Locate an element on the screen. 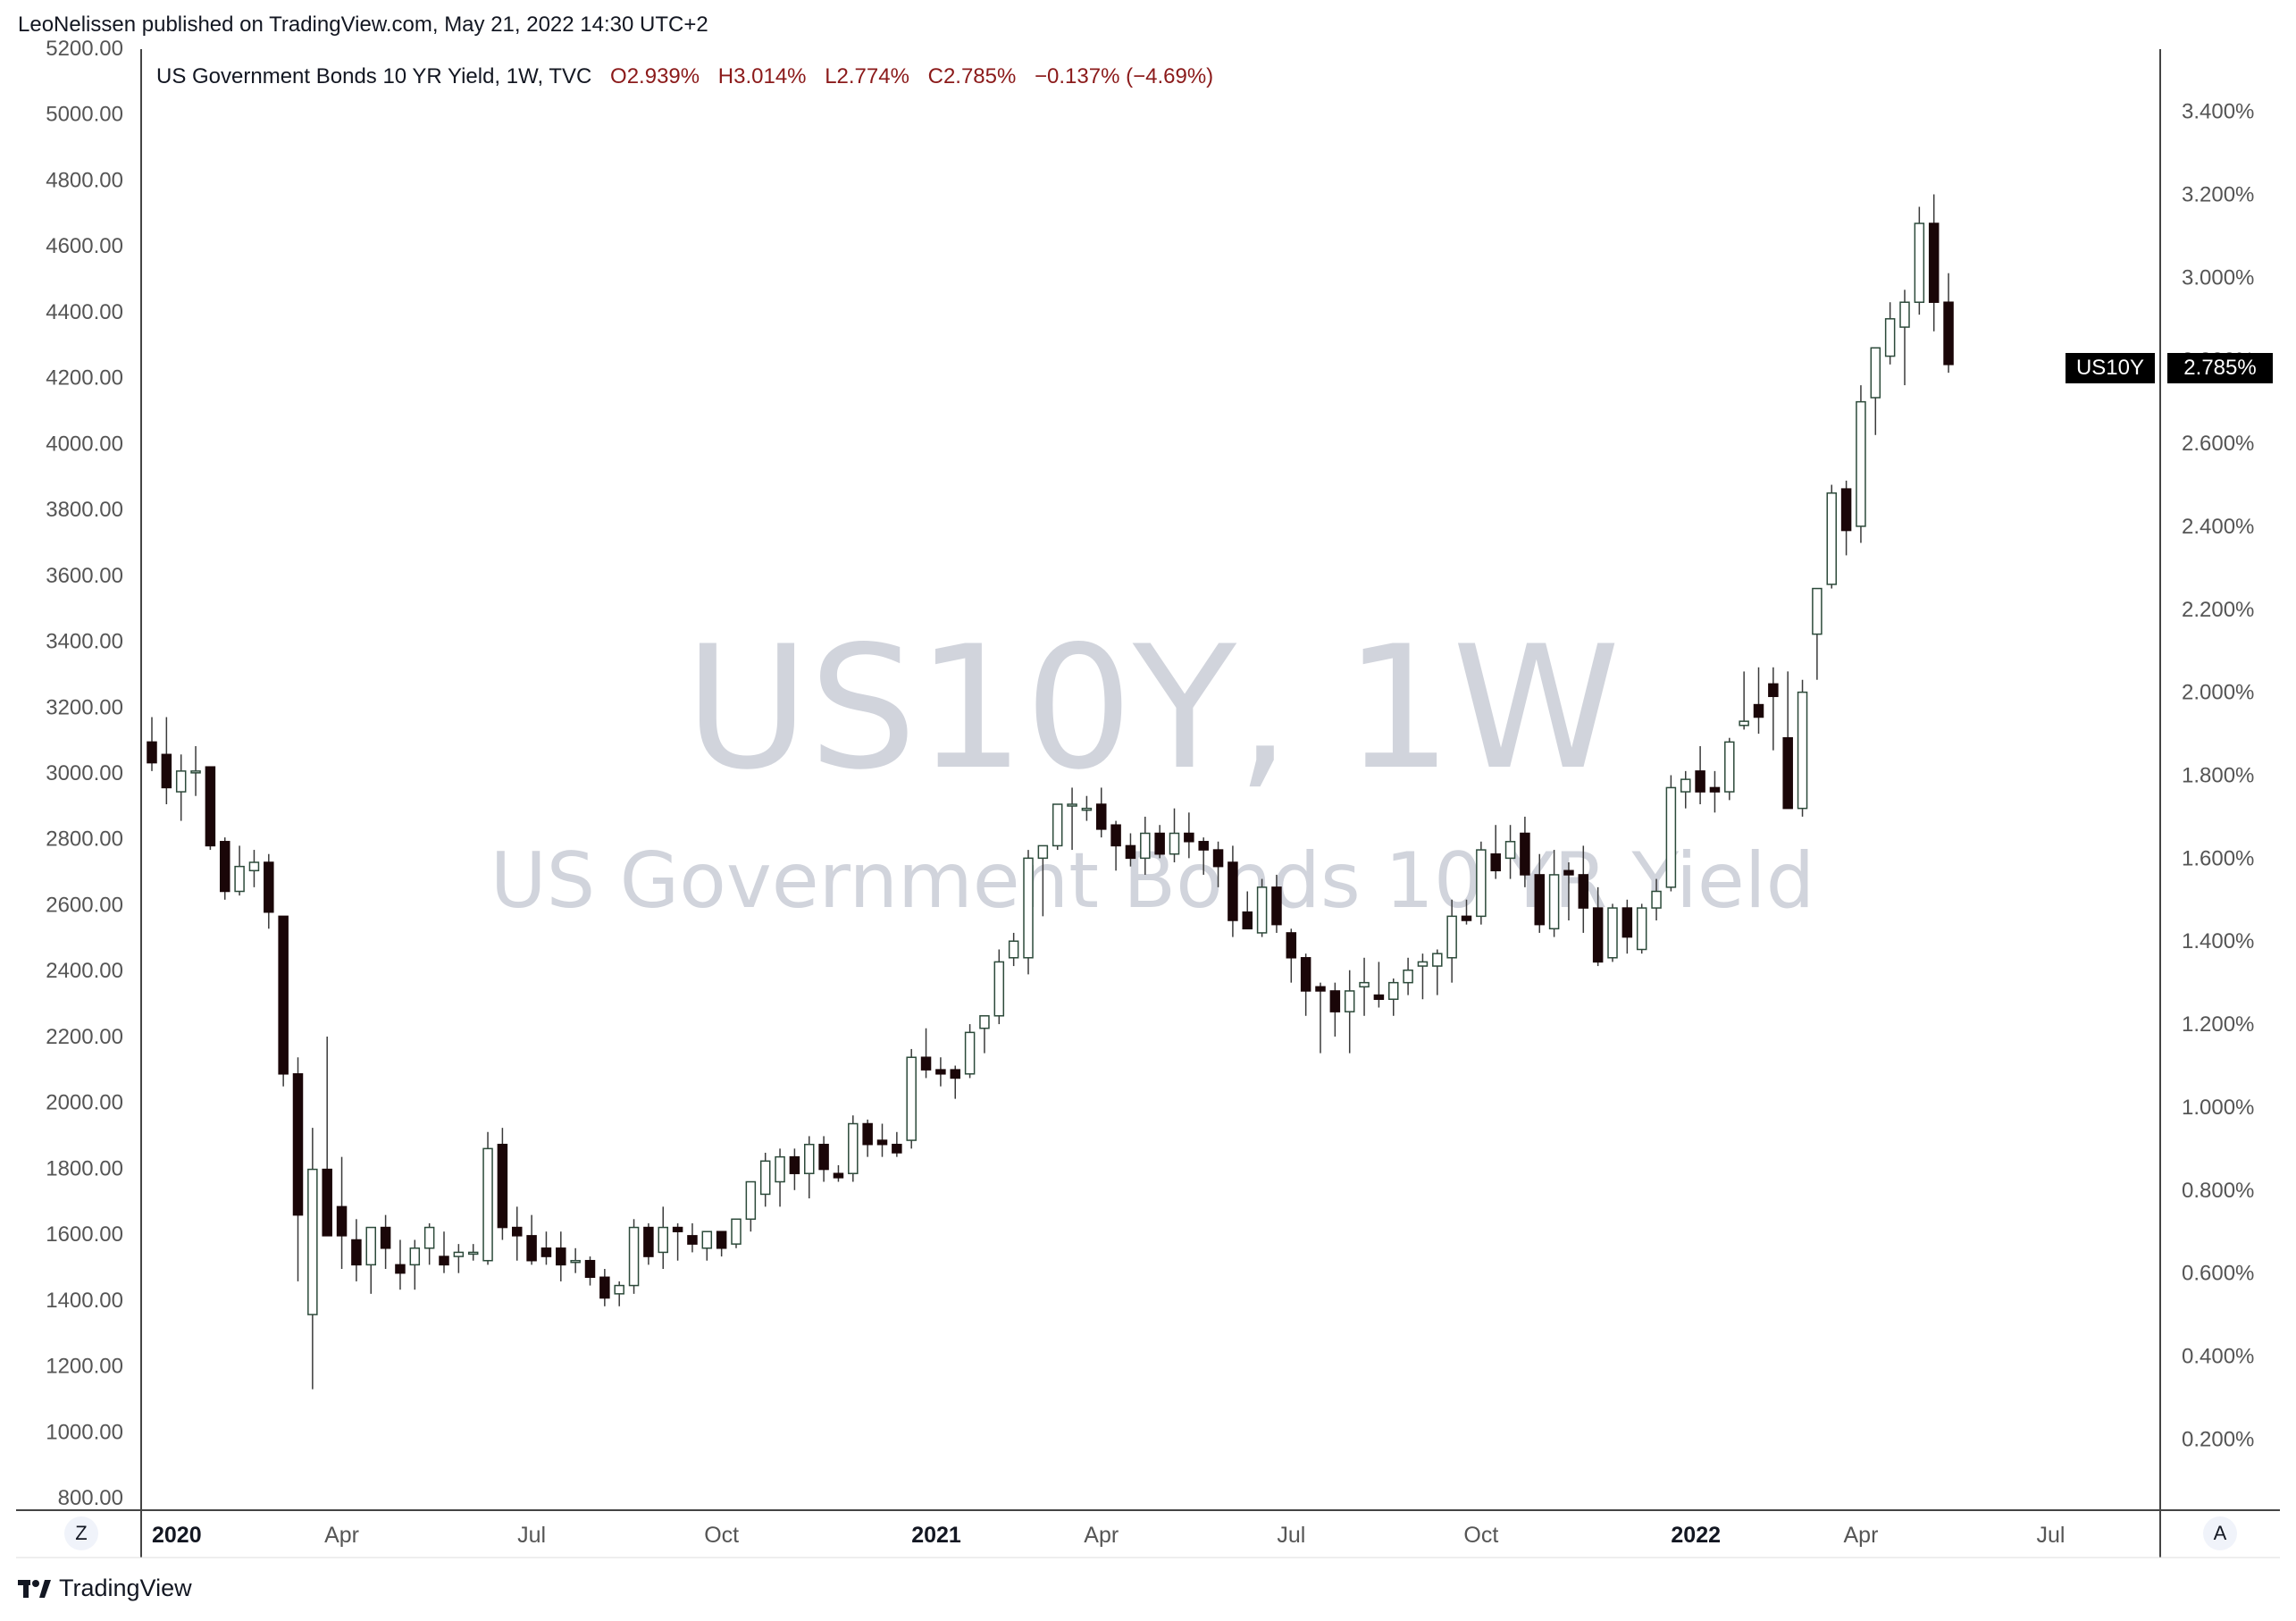 The image size is (2296, 1621). footer-brand: TradingView is located at coordinates (105, 1588).